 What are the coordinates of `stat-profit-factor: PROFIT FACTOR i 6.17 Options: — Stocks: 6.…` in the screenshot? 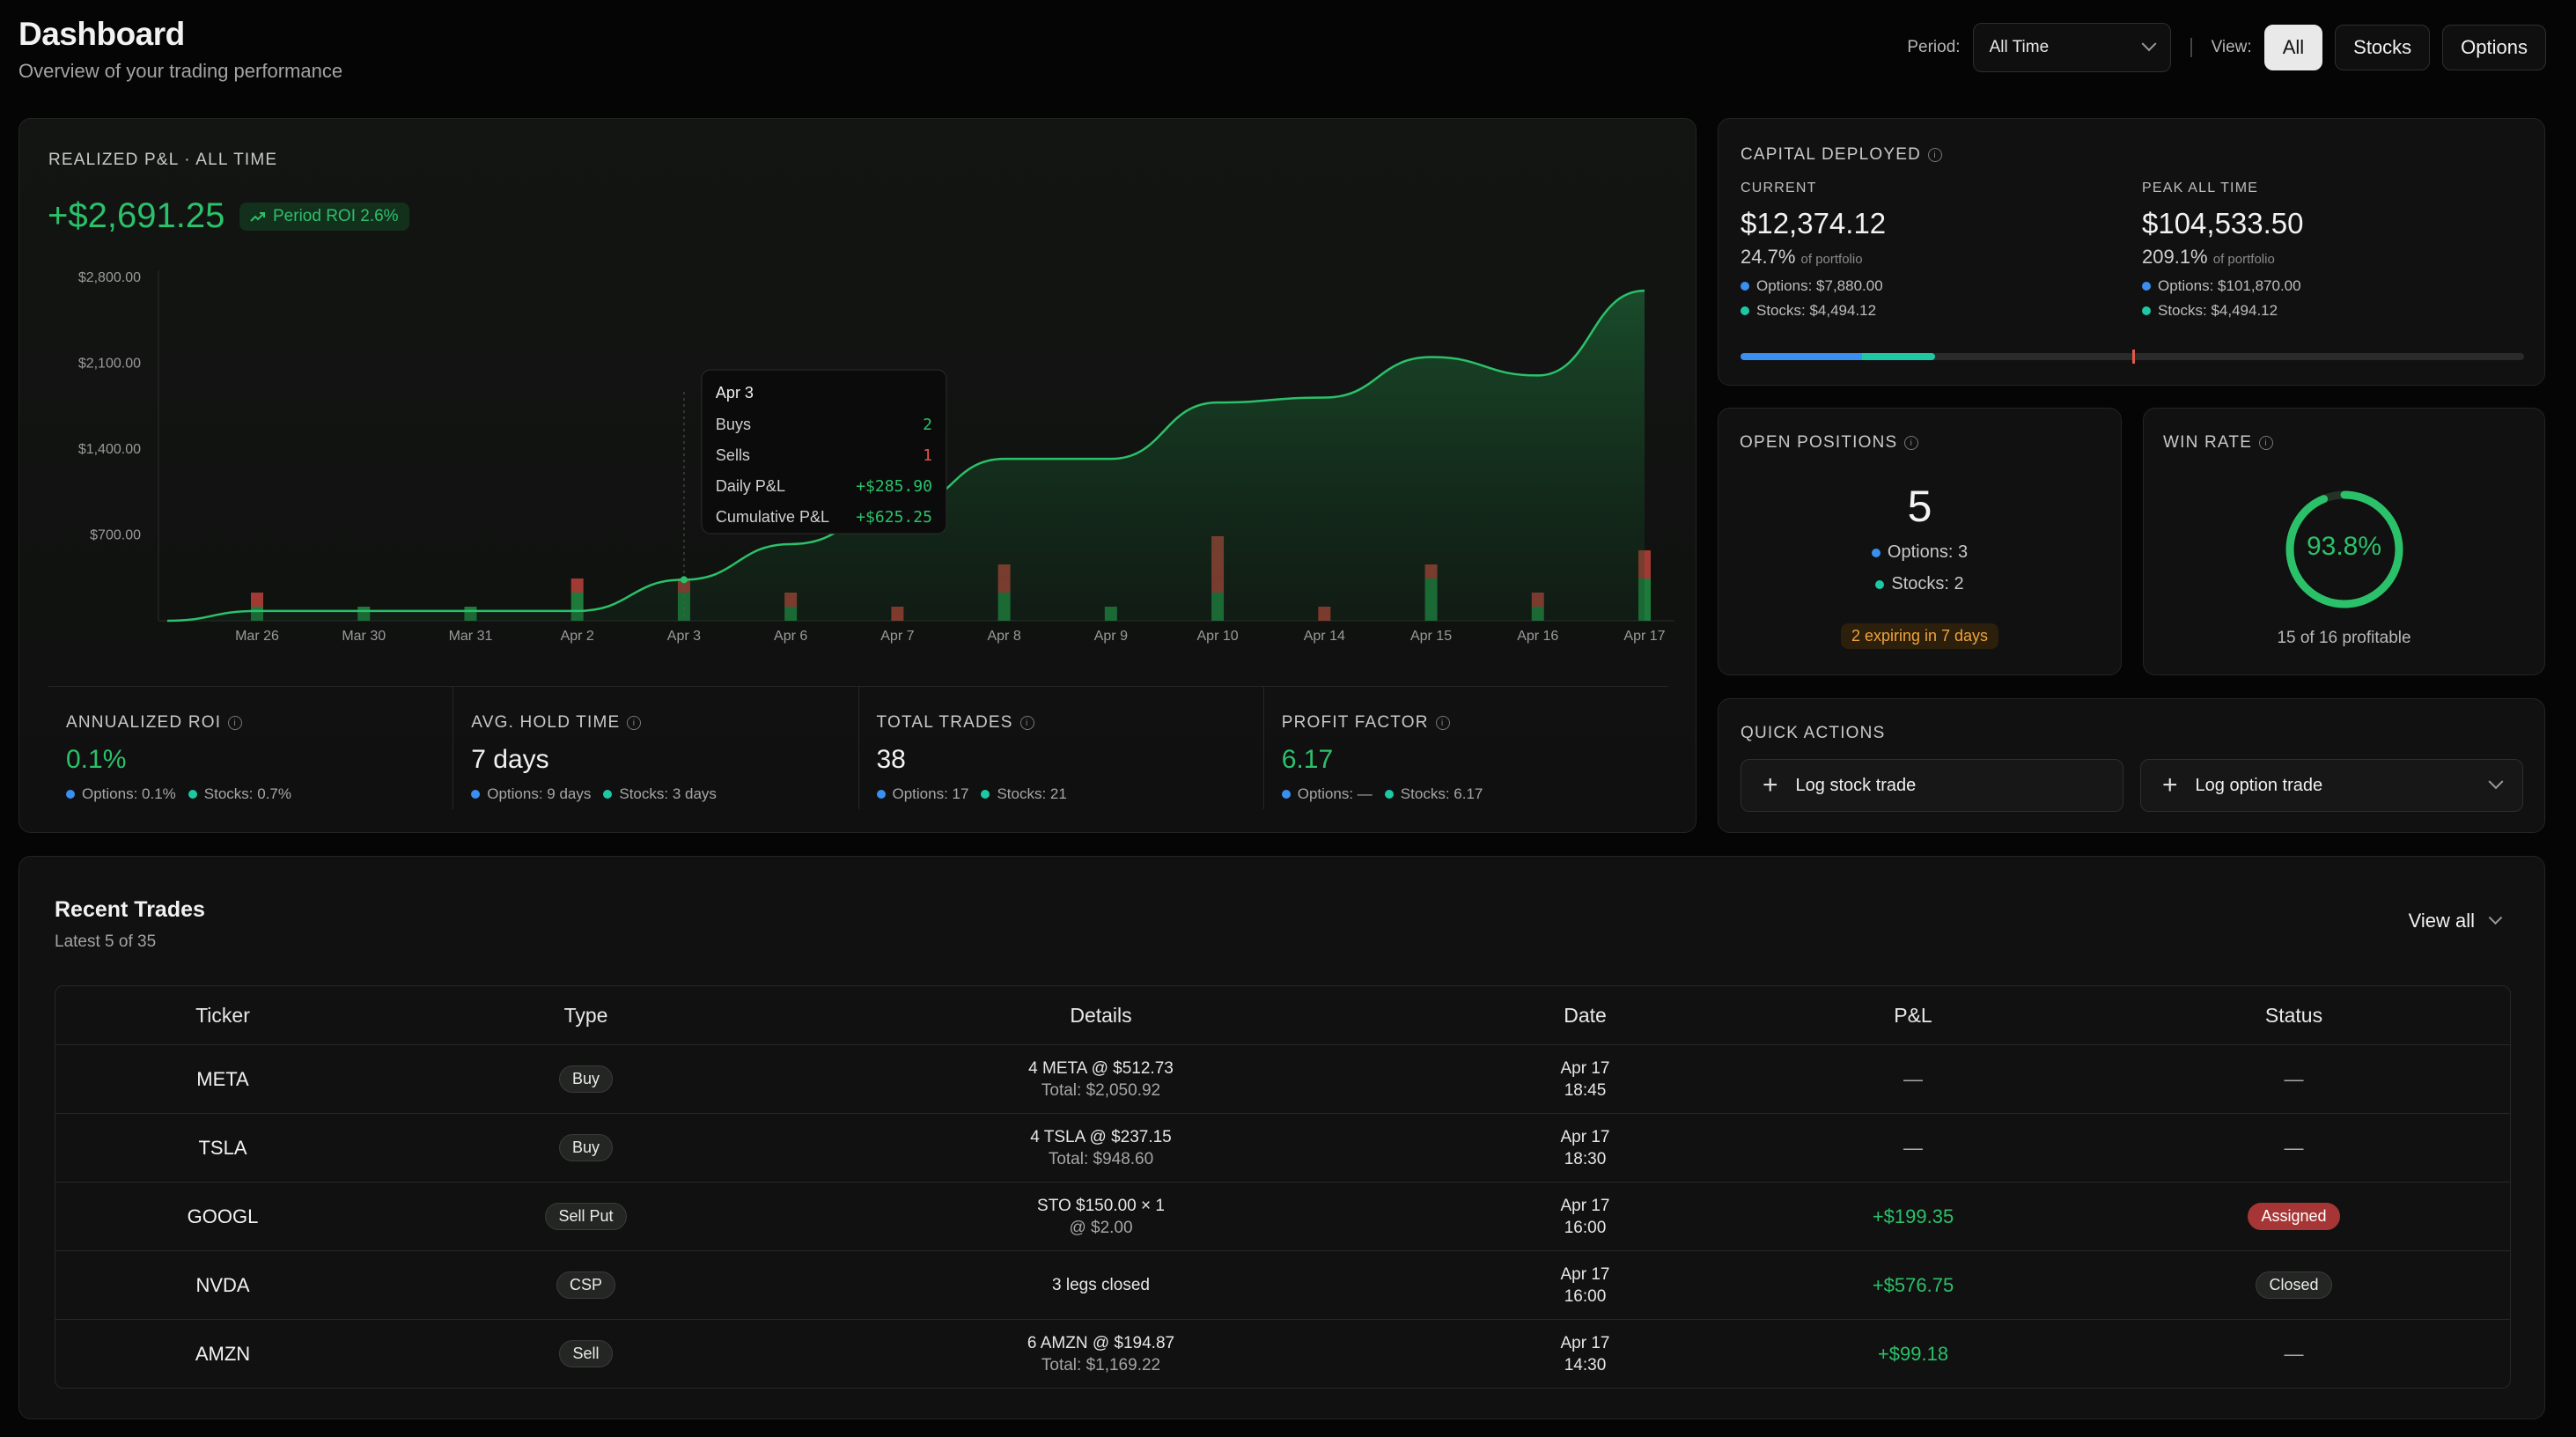 It's located at (1466, 748).